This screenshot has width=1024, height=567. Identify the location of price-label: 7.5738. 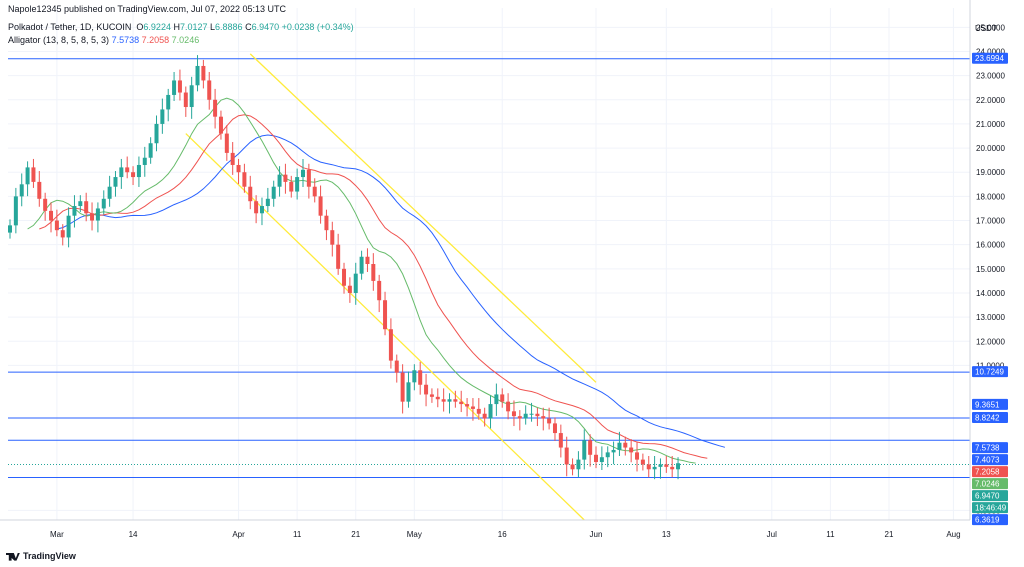
(987, 448).